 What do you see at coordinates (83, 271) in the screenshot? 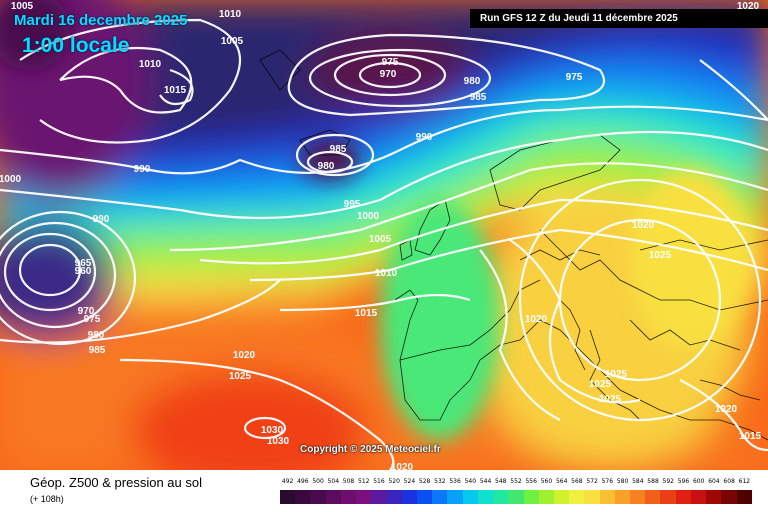
I see `pressure-label: 960` at bounding box center [83, 271].